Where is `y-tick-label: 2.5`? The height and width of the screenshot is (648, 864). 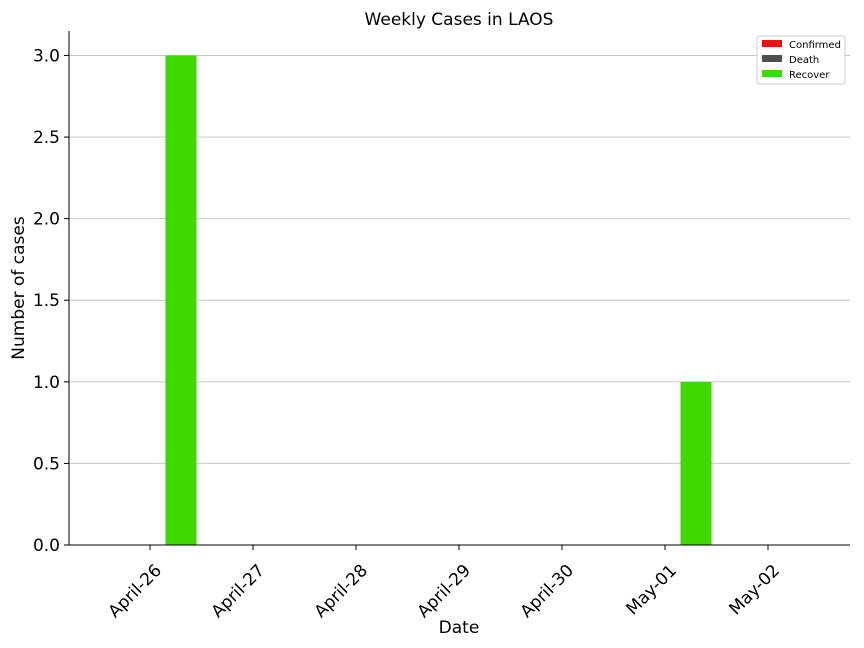
y-tick-label: 2.5 is located at coordinates (46, 138).